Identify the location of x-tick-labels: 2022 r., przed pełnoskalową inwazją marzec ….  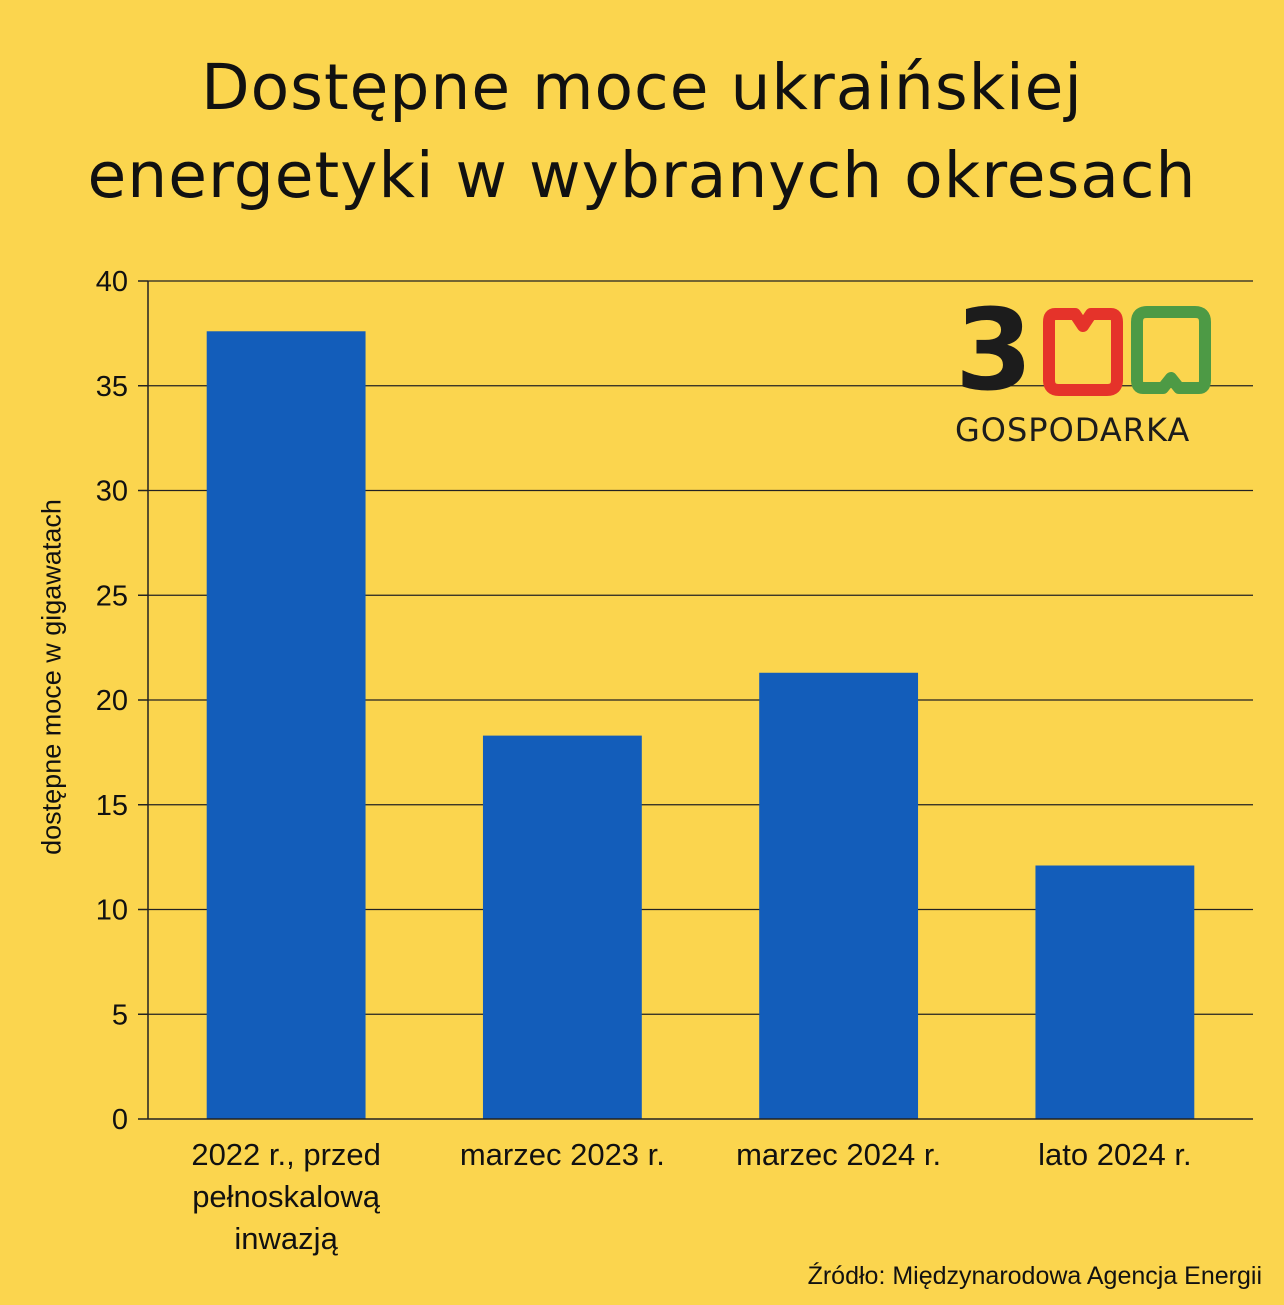
(691, 1196).